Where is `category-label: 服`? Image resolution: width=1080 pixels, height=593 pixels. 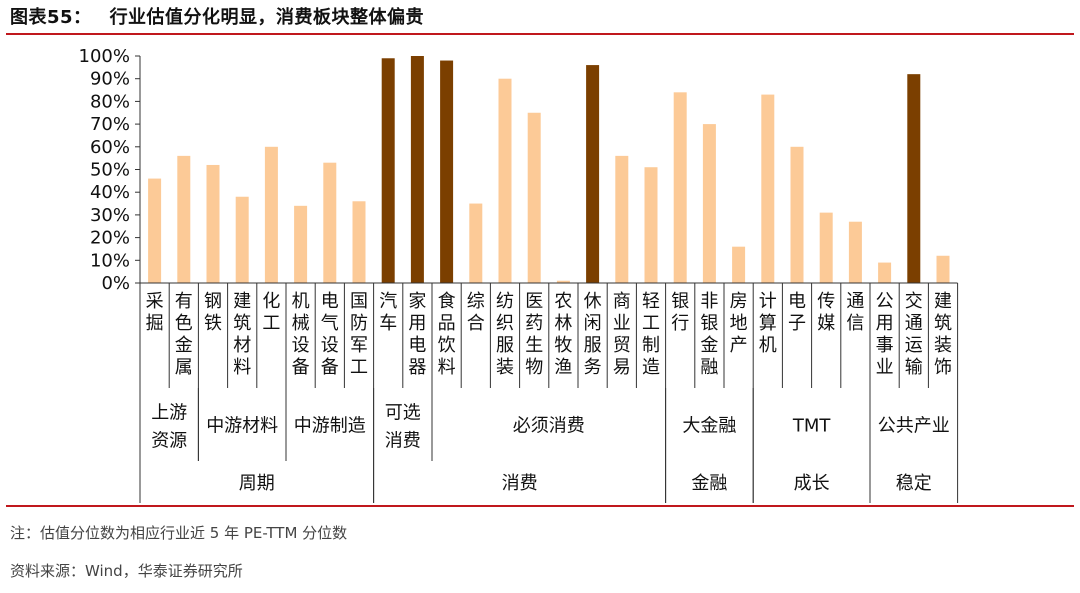
category-label: 服 is located at coordinates (505, 345).